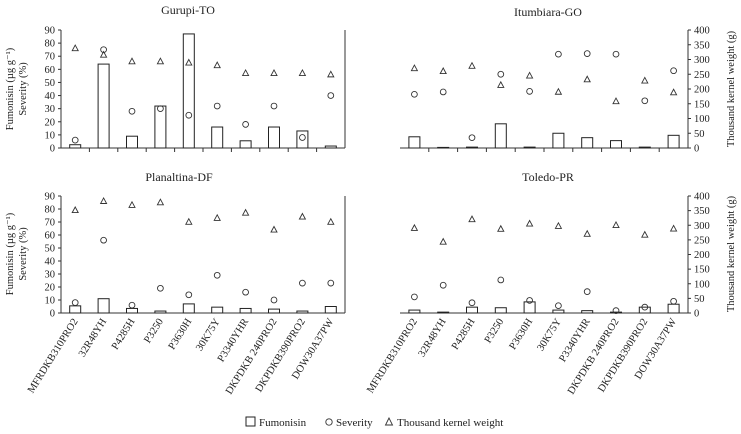 The image size is (741, 434). Describe the element at coordinates (702, 45) in the screenshot. I see `panel-2-ytick-label: 350` at that location.